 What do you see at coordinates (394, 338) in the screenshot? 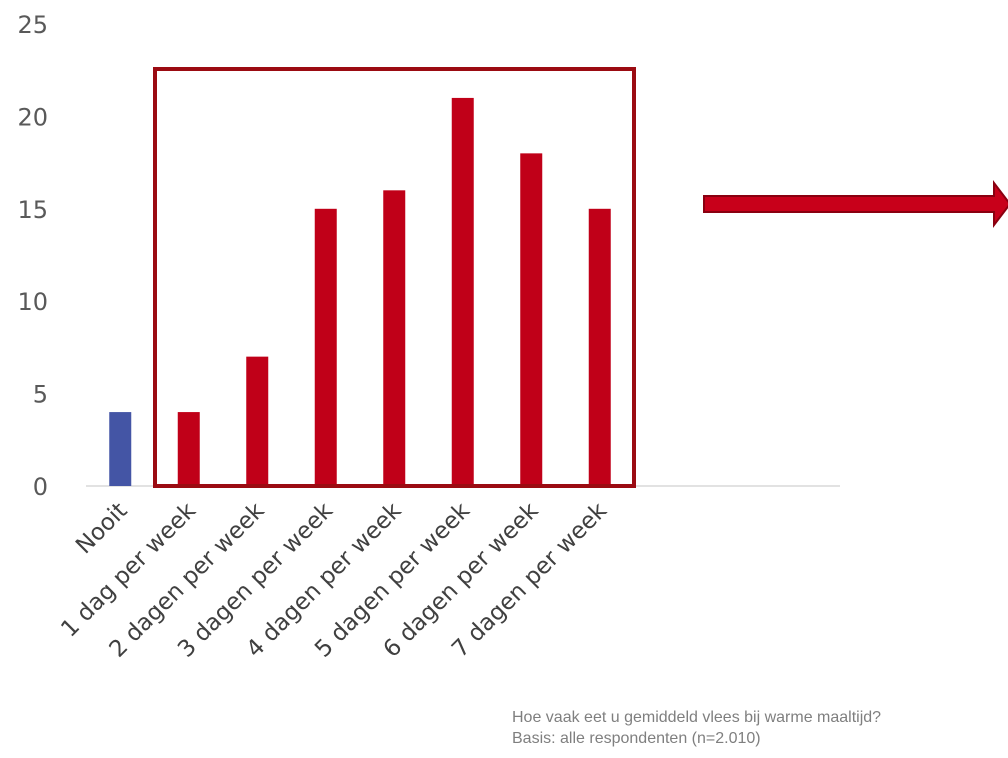
I see `bar-4-dagen-per-week` at bounding box center [394, 338].